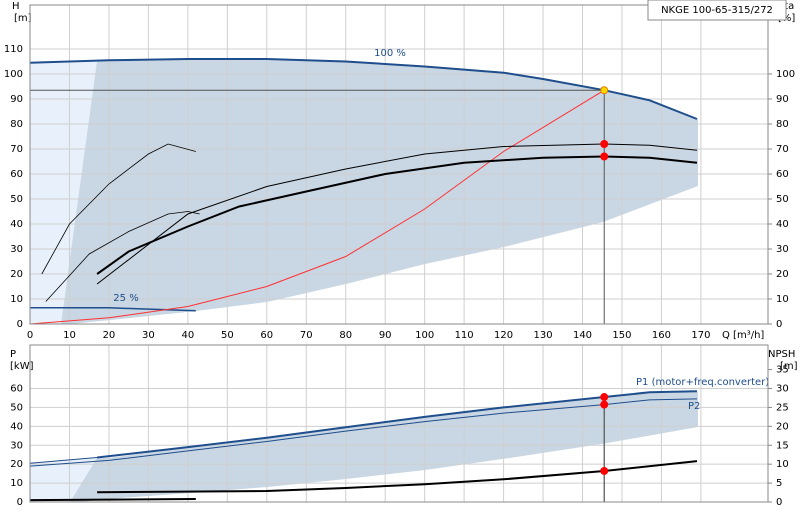 The height and width of the screenshot is (520, 800). I want to click on x-tick-label: 100, so click(424, 335).